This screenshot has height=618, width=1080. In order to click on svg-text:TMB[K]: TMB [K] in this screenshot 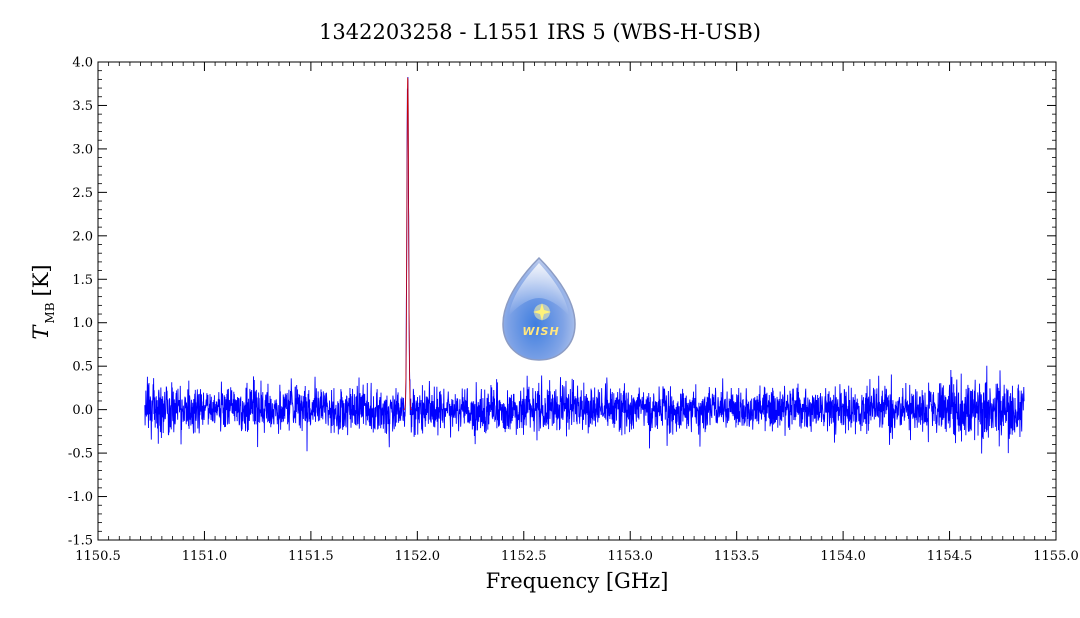, I will do `click(43, 301)`.